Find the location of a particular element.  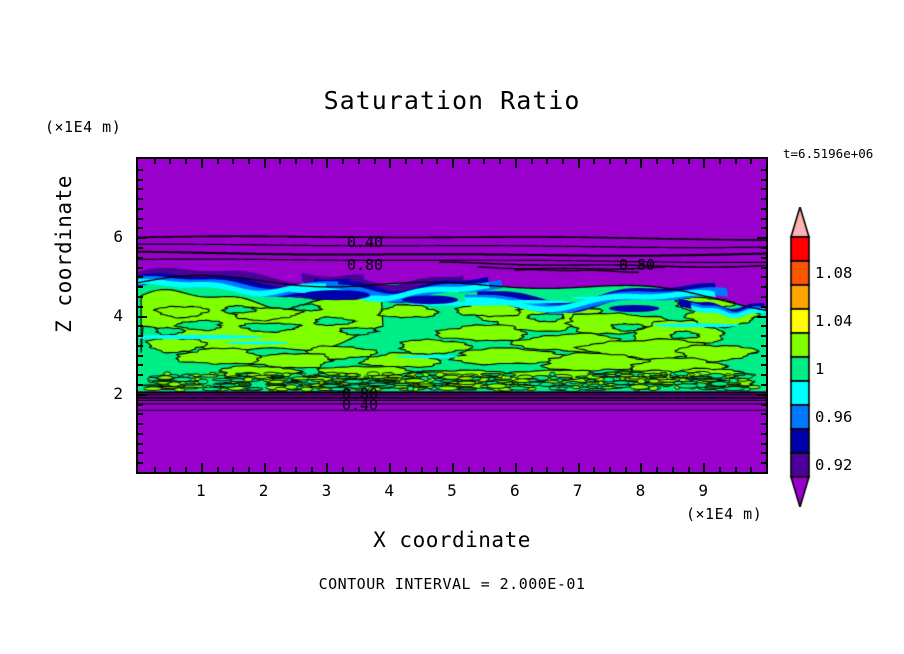

colorbar-tick-label: 1 is located at coordinates (820, 369).